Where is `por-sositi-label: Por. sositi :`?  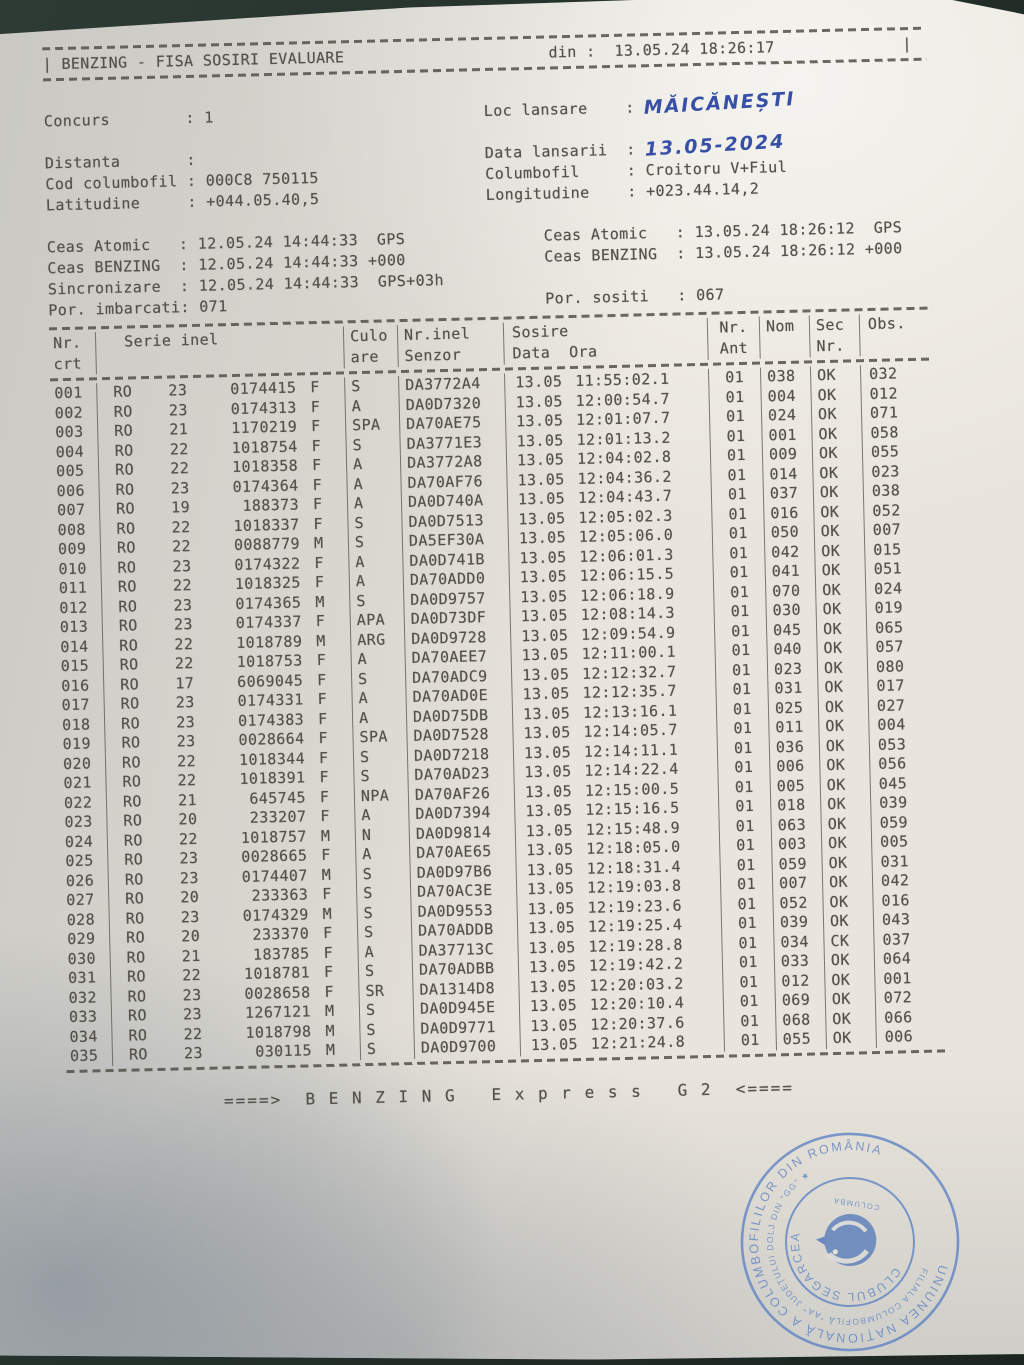 por-sositi-label: Por. sositi : is located at coordinates (621, 297).